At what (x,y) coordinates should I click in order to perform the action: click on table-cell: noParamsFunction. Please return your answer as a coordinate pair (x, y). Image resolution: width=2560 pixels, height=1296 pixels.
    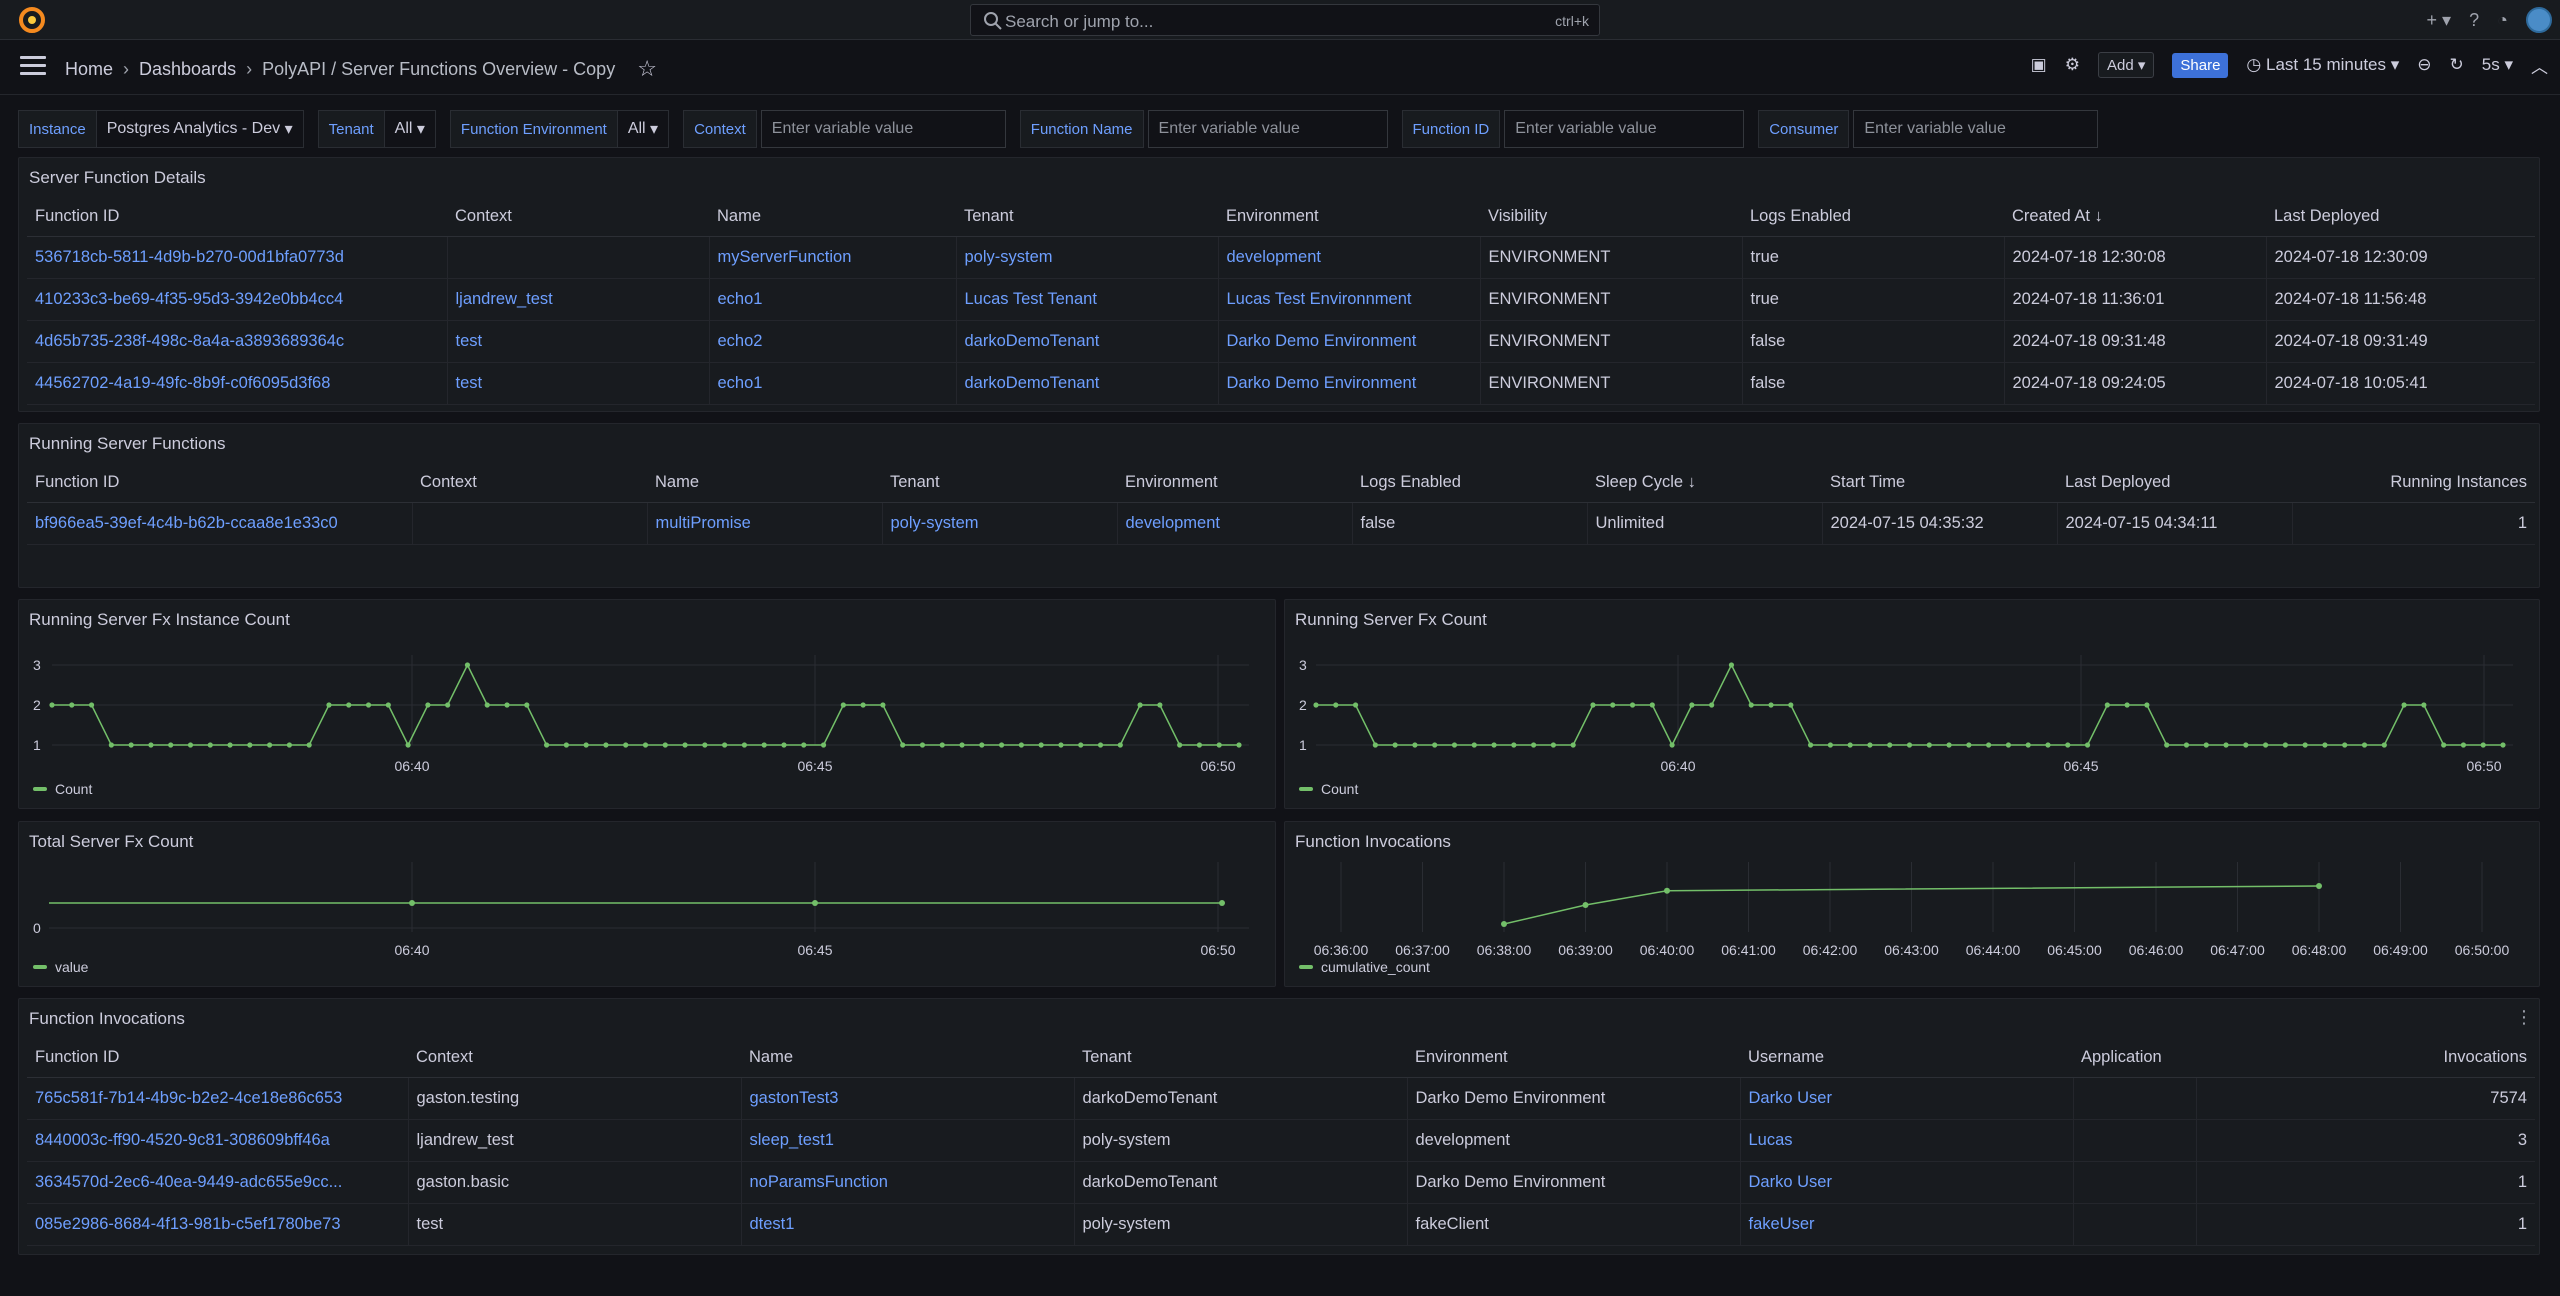
    Looking at the image, I should click on (907, 1182).